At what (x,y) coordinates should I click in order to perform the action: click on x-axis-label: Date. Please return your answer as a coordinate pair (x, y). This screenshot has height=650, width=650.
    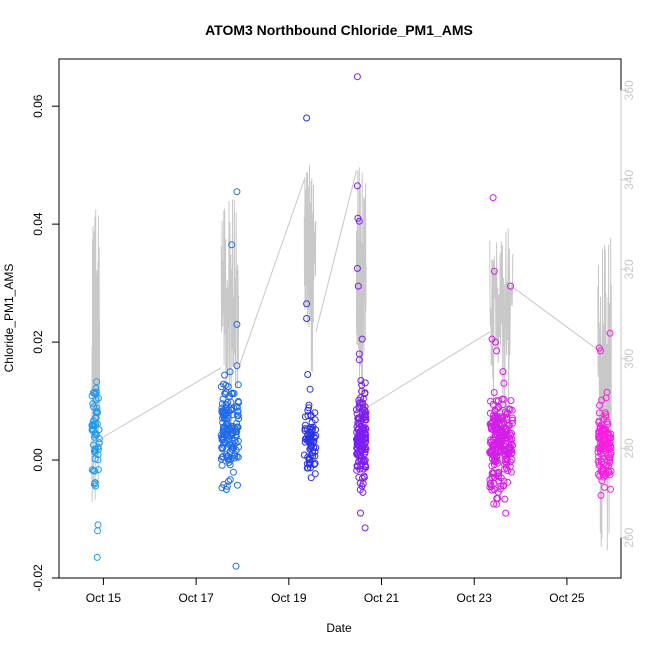
    Looking at the image, I should click on (339, 628).